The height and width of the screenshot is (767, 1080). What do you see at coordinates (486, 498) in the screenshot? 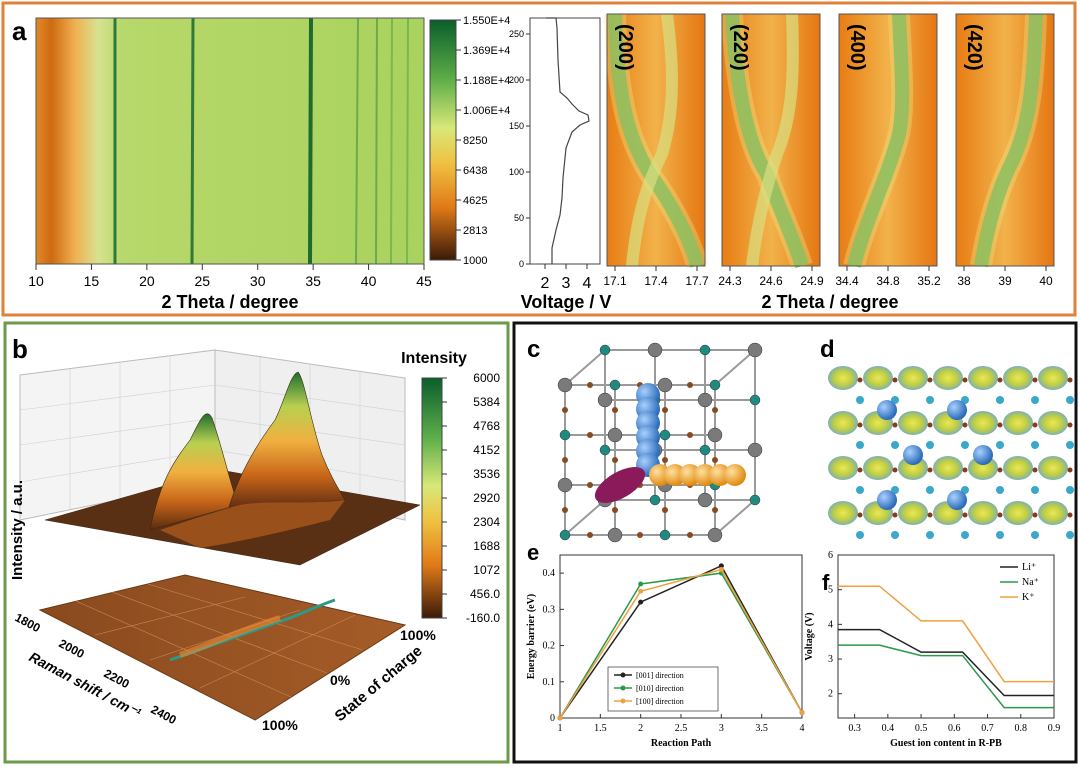
I see `colorbar-b-tick-label: 2920` at bounding box center [486, 498].